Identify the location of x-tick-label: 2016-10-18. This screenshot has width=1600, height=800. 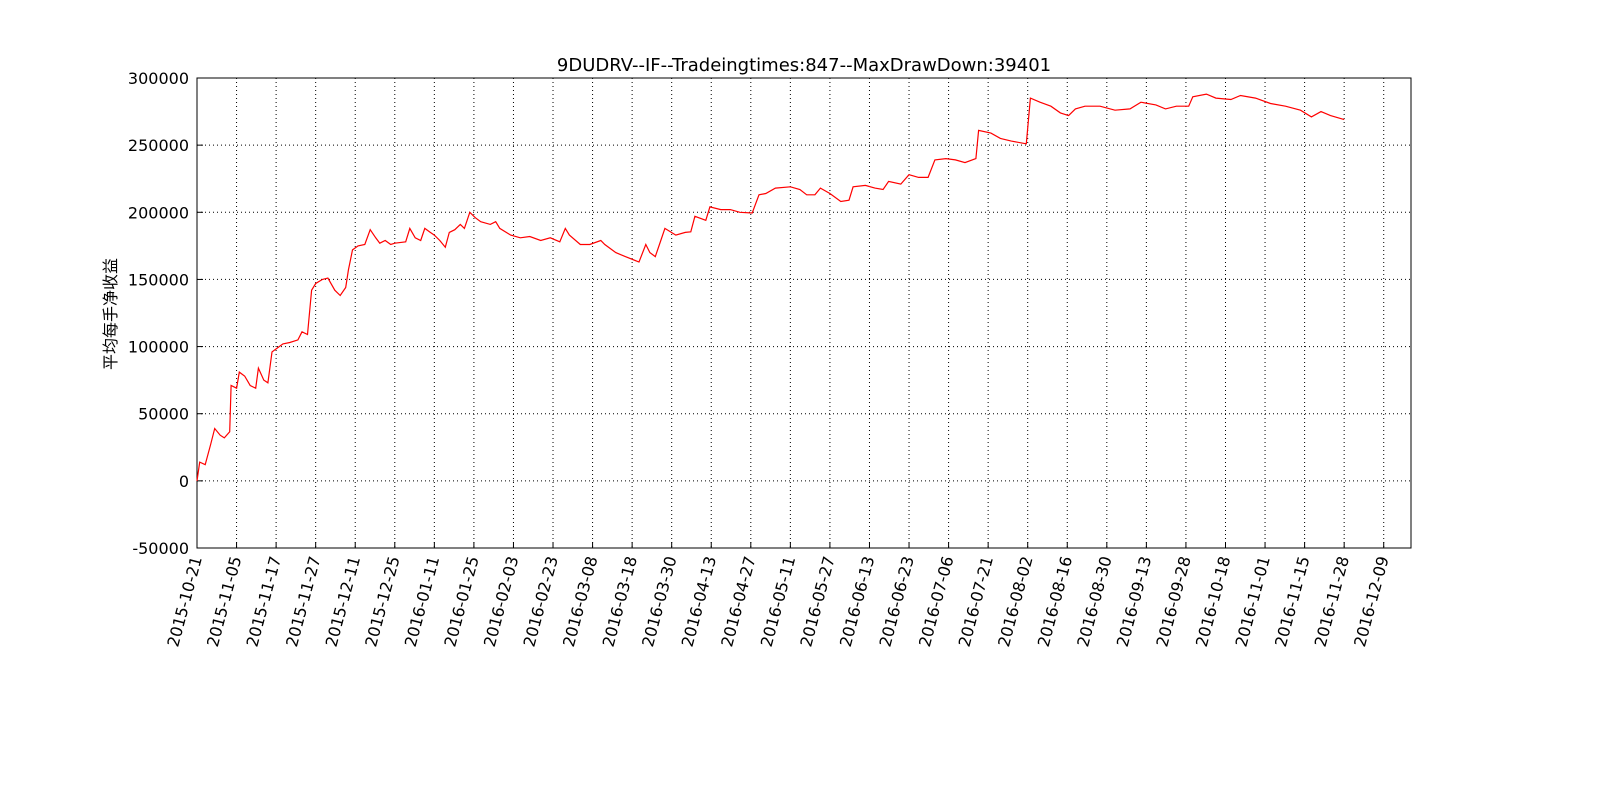
(1213, 601).